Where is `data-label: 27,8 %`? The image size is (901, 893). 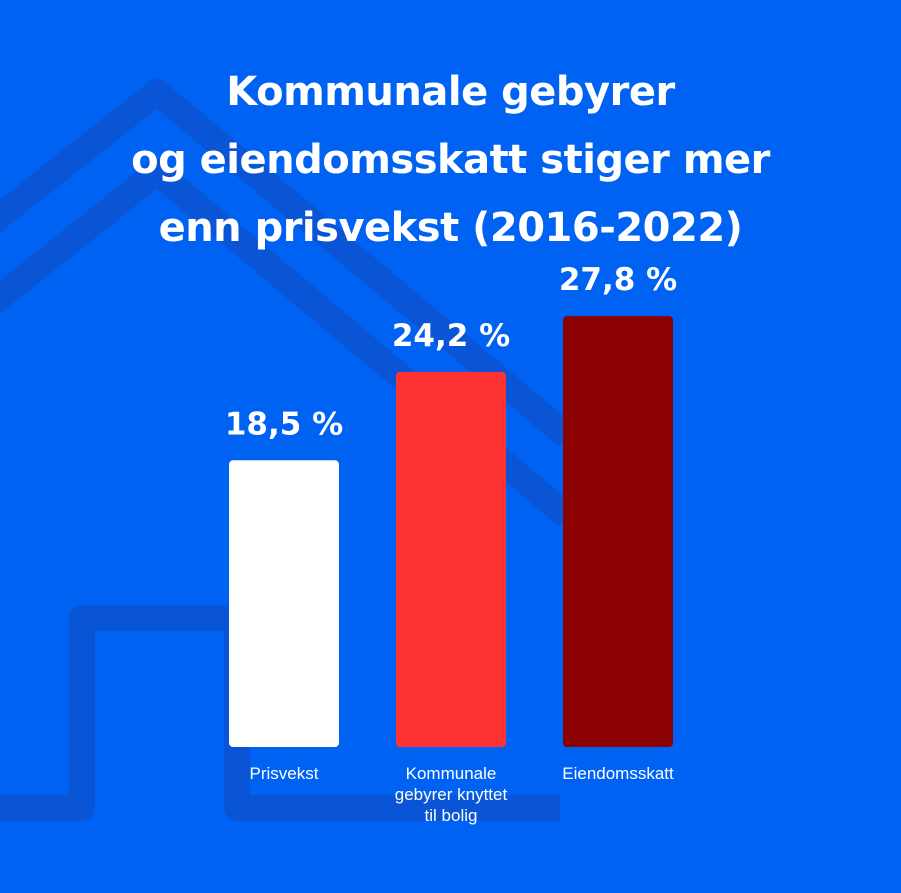 data-label: 27,8 % is located at coordinates (618, 280).